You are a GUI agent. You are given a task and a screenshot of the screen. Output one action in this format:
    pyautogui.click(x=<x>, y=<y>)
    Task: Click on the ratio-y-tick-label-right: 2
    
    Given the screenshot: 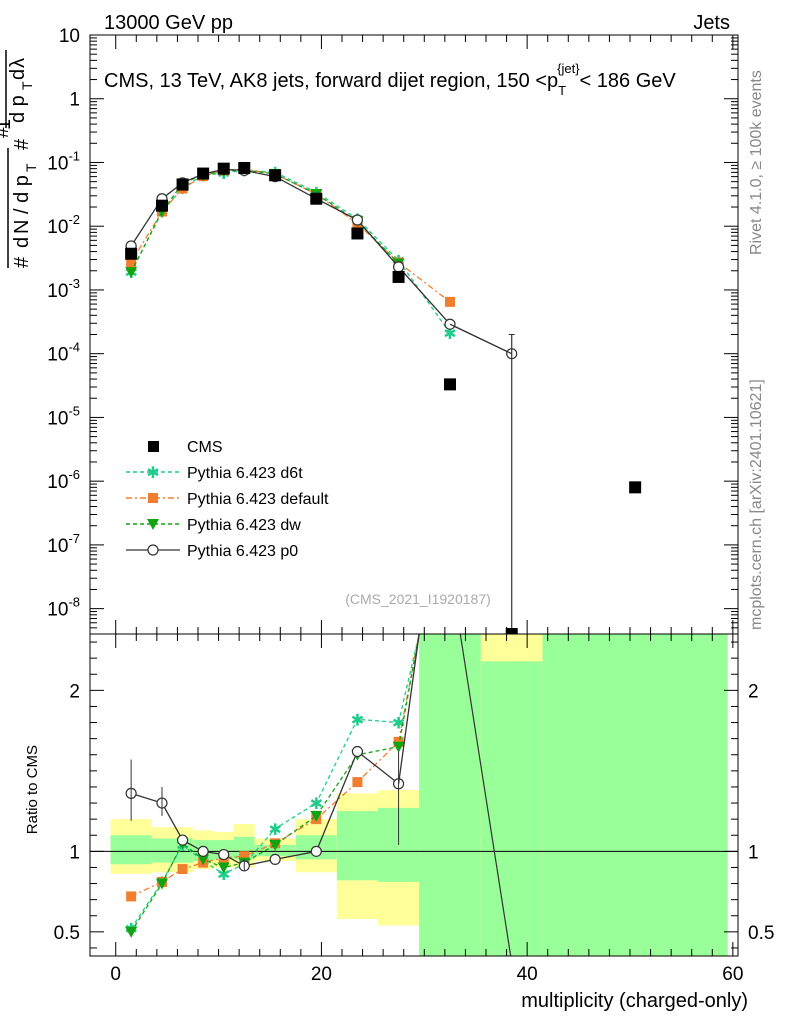 What is the action you would take?
    pyautogui.click(x=753, y=691)
    